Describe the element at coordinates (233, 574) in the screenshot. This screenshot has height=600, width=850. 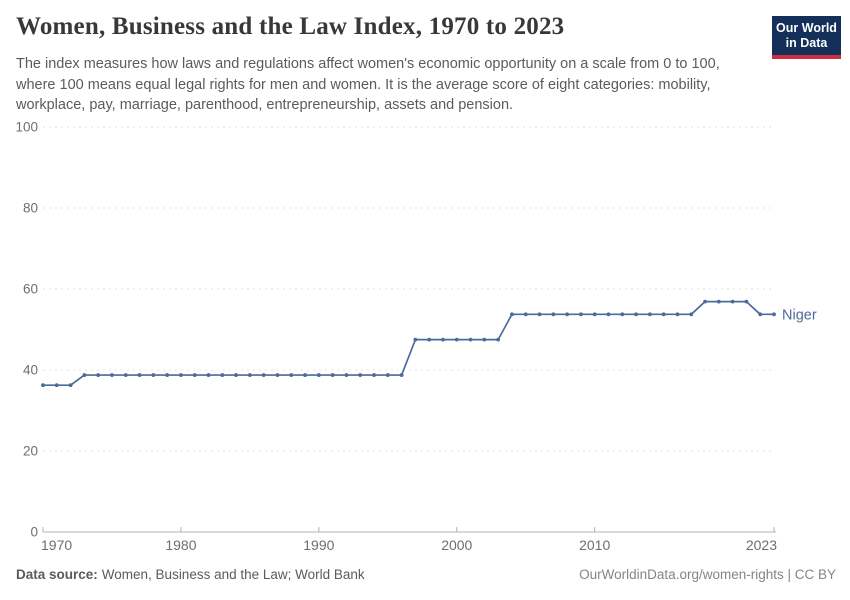
I see `data-source-value: Women, Business and the Law; World Bank` at that location.